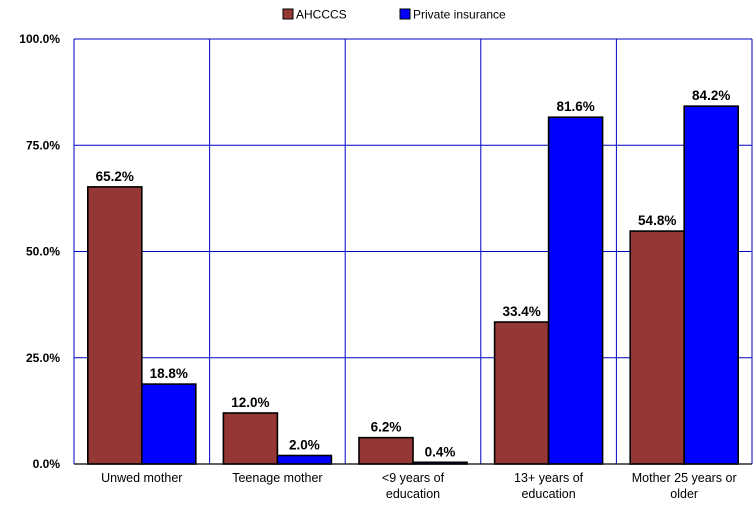  Describe the element at coordinates (288, 14) in the screenshot. I see `legend-swatch-ahcccs` at that location.